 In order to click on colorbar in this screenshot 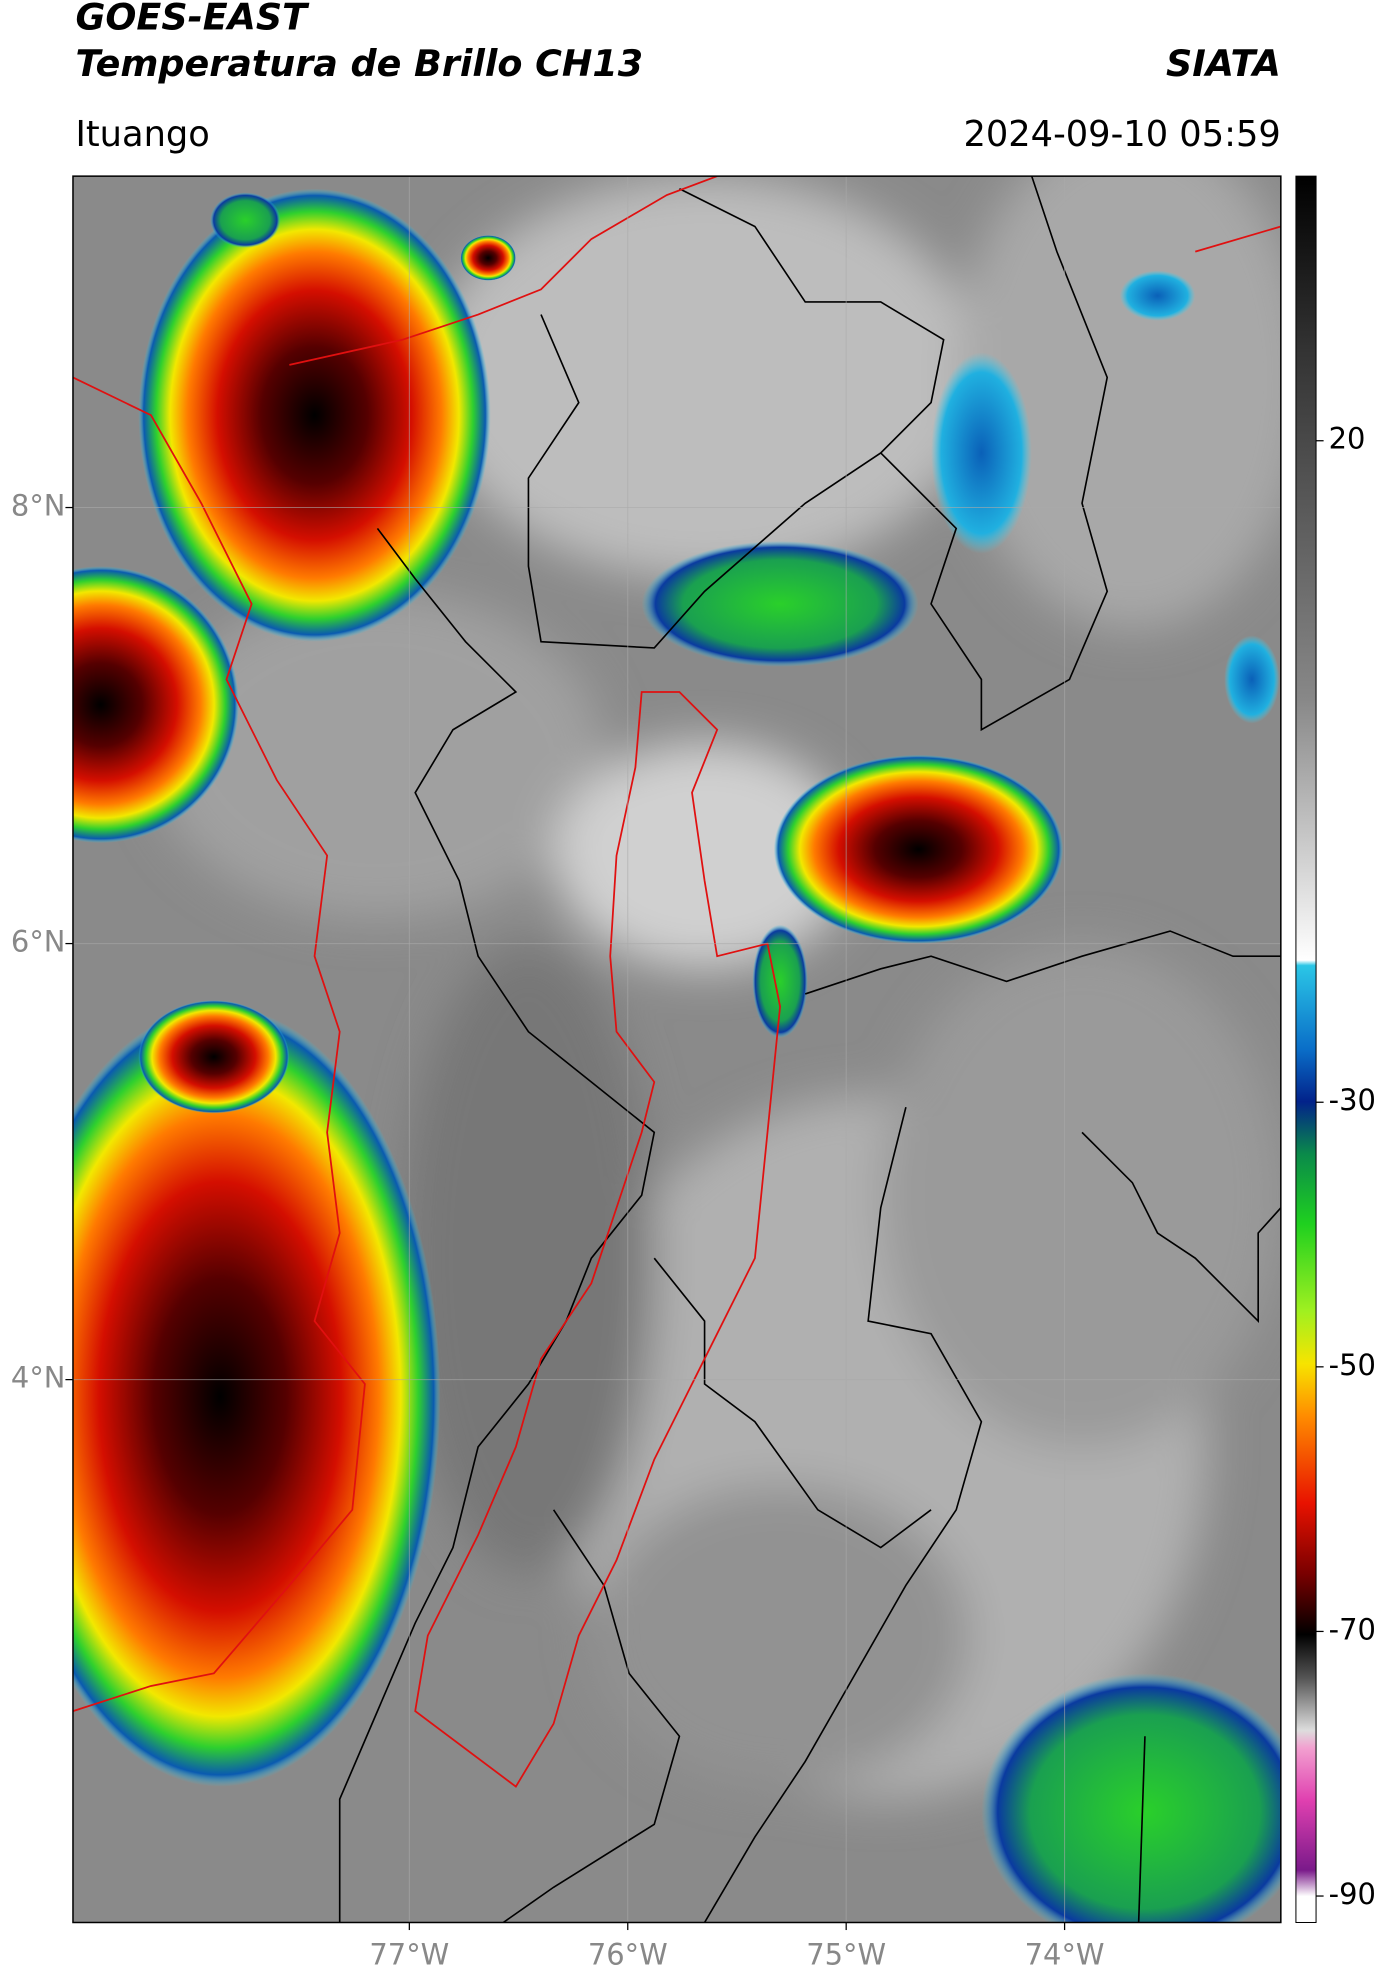, I will do `click(1306, 1049)`.